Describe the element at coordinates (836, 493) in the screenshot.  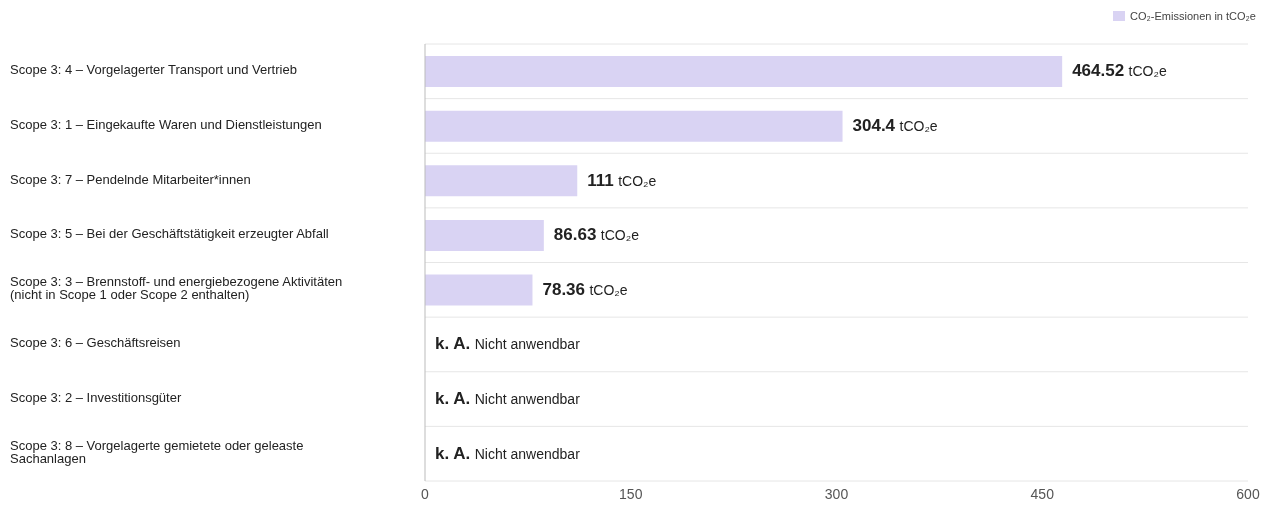
I see `x-tick-label: 300` at that location.